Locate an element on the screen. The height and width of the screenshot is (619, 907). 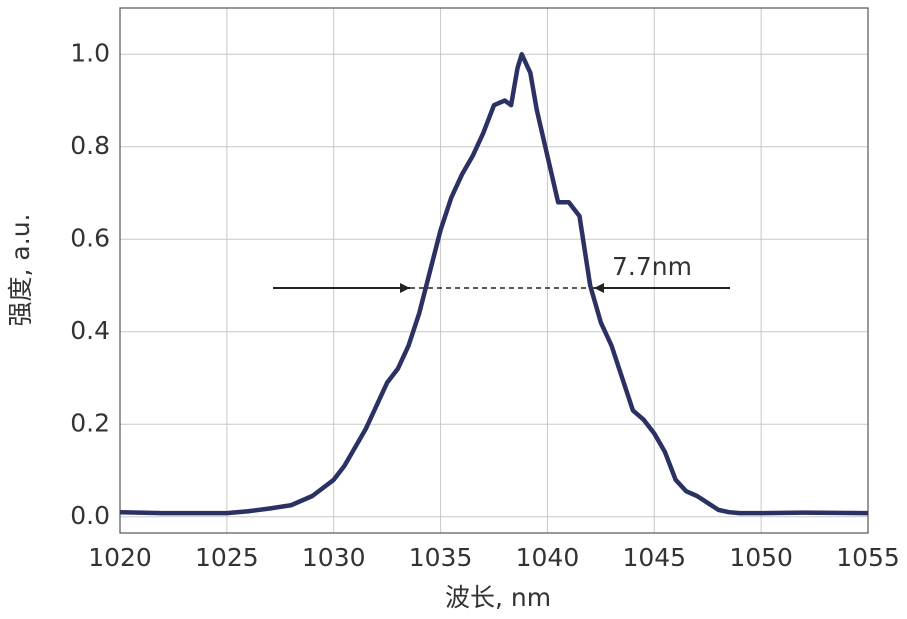
x-tick-label: 1040 is located at coordinates (548, 557).